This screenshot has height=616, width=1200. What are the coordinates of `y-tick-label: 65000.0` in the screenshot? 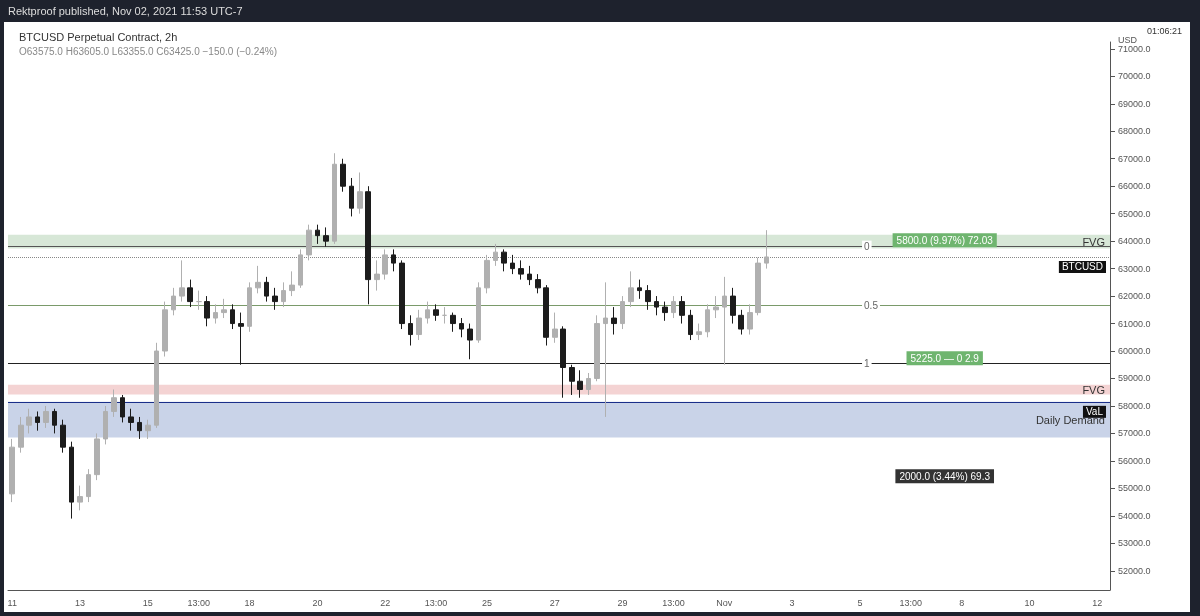 It's located at (1134, 213).